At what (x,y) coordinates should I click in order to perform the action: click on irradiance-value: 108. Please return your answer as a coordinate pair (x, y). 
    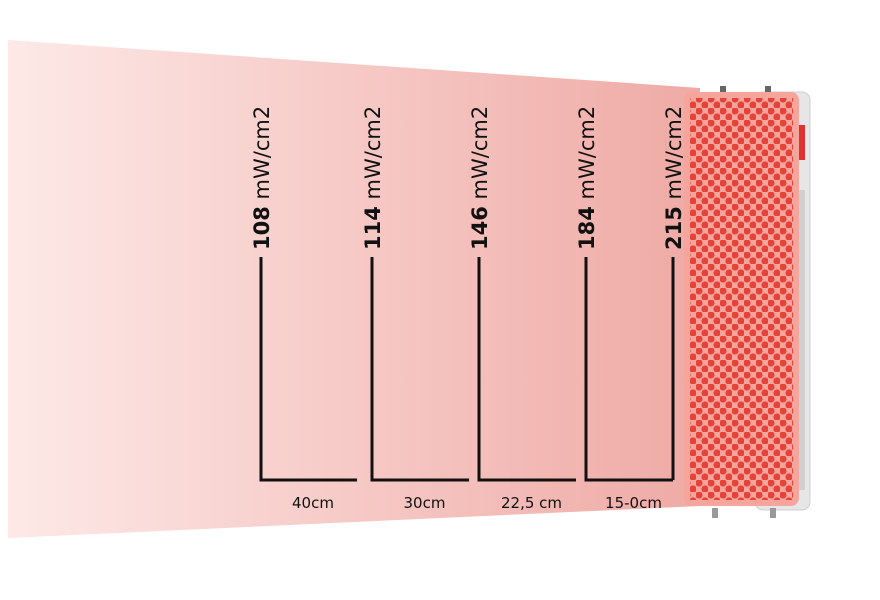
    Looking at the image, I should click on (262, 228).